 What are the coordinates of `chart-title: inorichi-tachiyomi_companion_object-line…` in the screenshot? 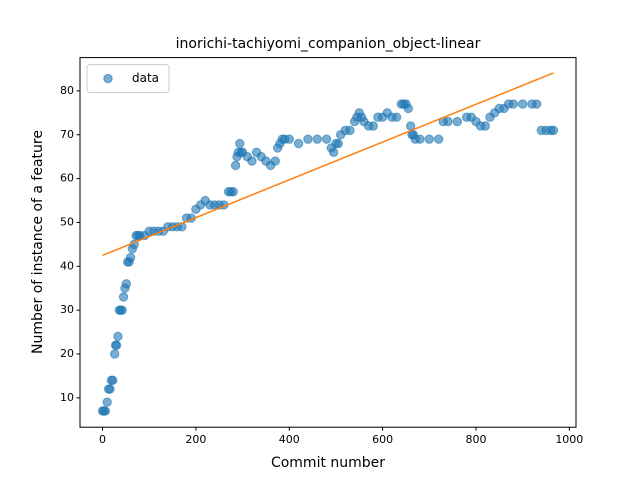 It's located at (328, 44).